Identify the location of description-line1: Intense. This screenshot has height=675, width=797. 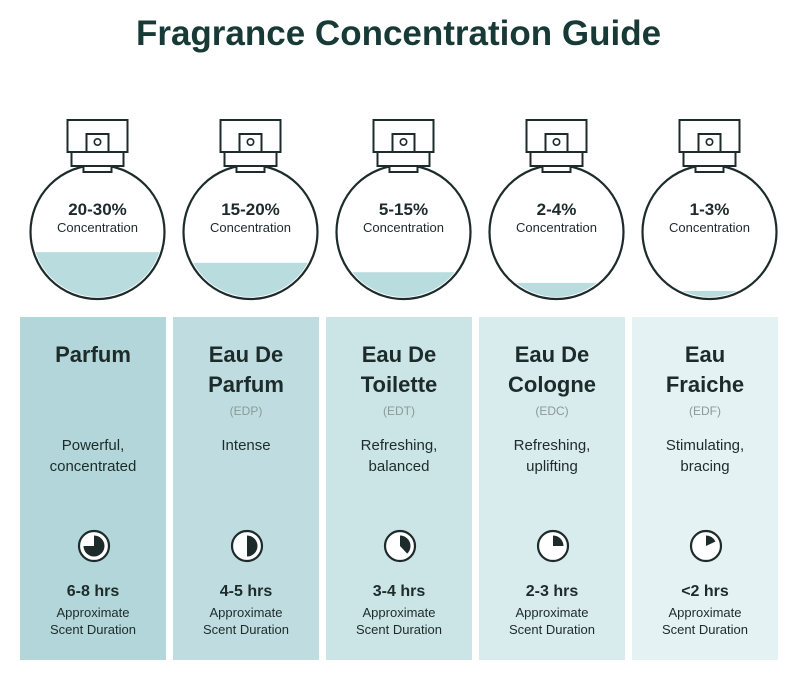
(246, 445).